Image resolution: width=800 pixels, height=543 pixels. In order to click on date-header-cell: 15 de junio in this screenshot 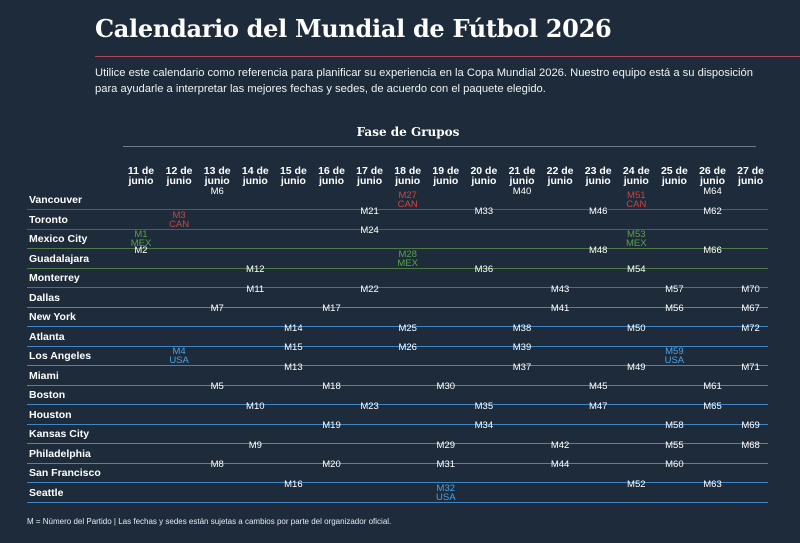, I will do `click(293, 176)`.